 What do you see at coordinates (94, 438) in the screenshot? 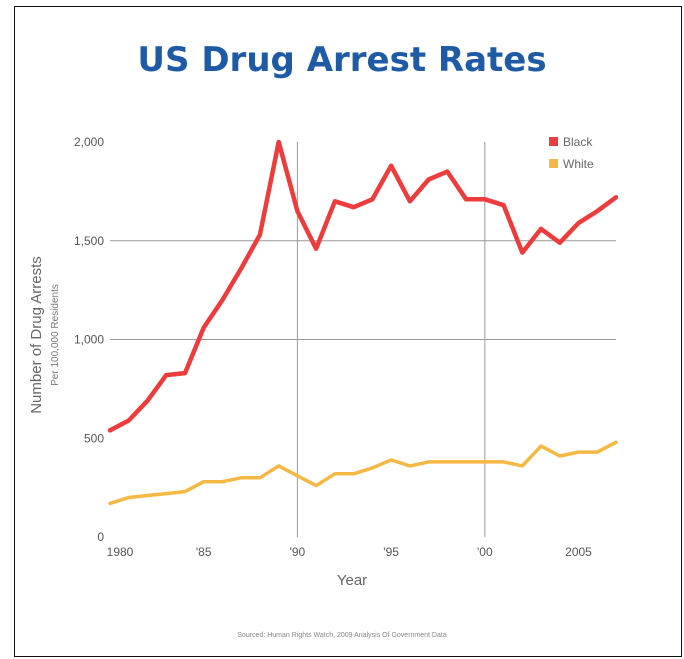
I see `y-tick-label: 500` at bounding box center [94, 438].